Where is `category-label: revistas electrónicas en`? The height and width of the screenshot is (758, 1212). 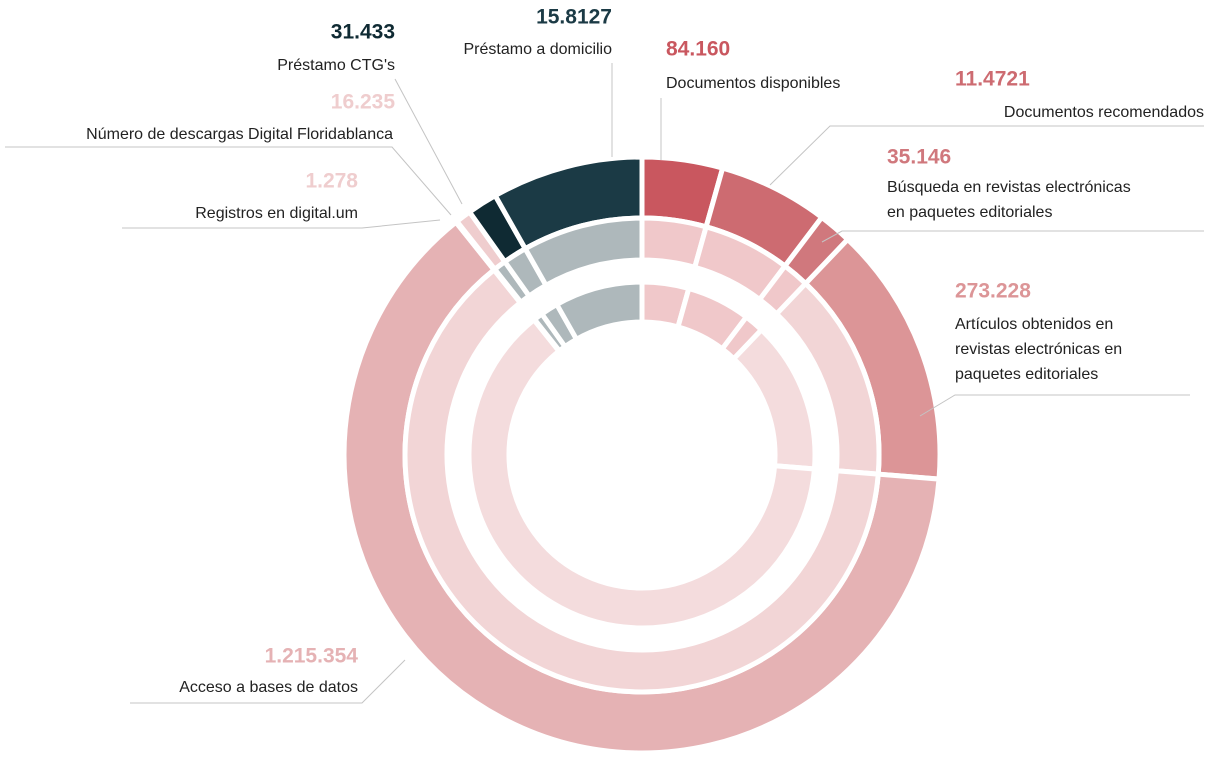 category-label: revistas electrónicas en is located at coordinates (1038, 349).